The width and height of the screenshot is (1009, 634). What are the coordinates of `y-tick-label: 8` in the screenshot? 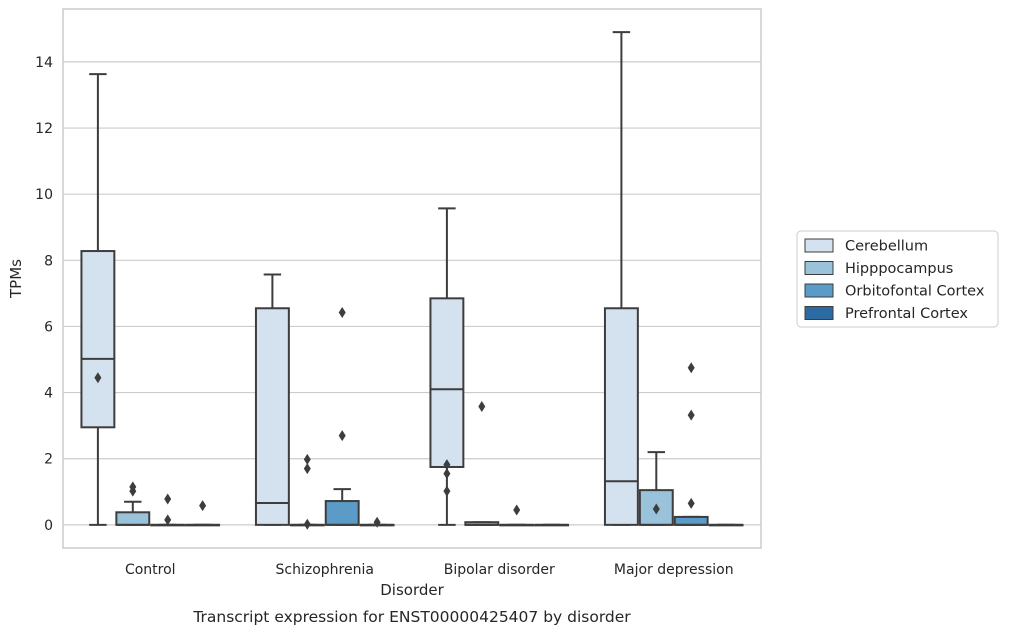 It's located at (48, 261).